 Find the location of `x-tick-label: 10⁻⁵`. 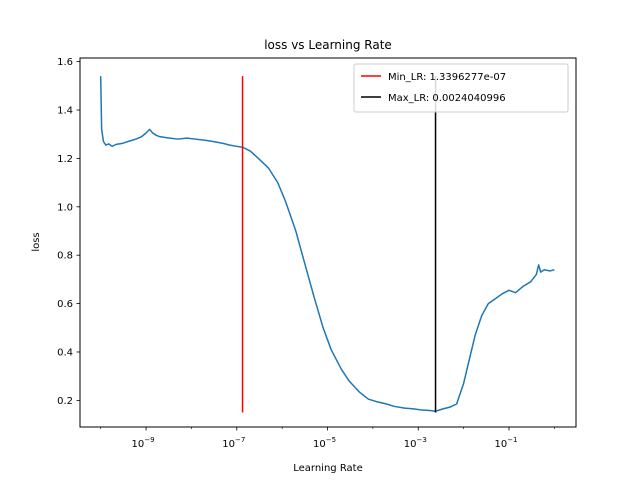

x-tick-label: 10⁻⁵ is located at coordinates (324, 443).